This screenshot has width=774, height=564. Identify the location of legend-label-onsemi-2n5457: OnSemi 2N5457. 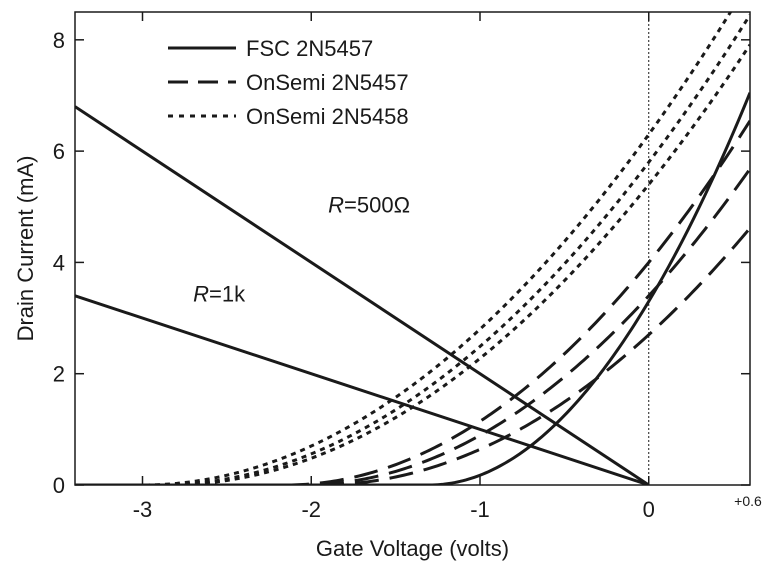
(327, 82).